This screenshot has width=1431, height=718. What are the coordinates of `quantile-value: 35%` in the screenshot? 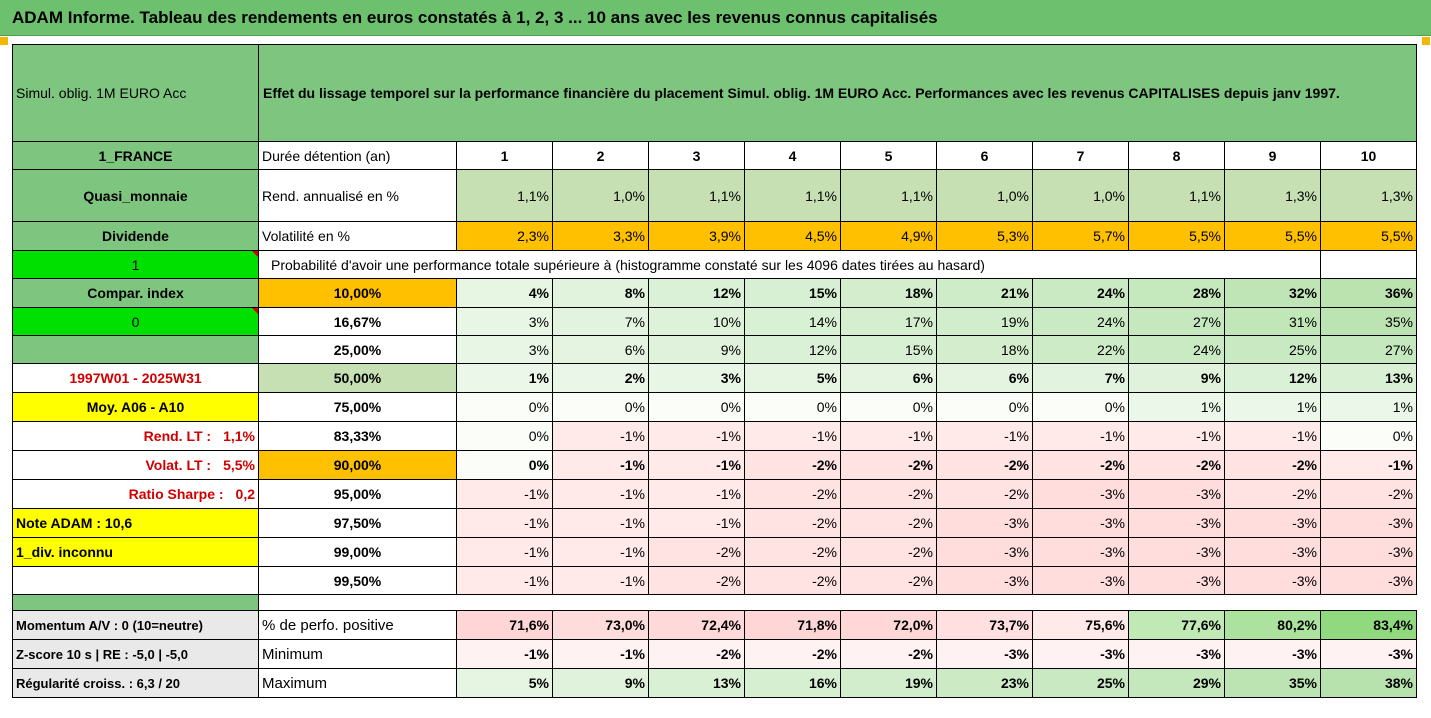 It's located at (1368, 321).